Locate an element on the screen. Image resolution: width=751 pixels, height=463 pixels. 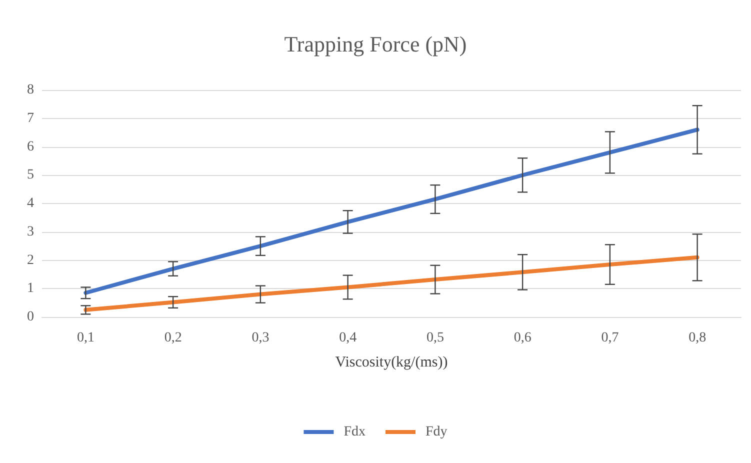
line-series is located at coordinates (392, 283).